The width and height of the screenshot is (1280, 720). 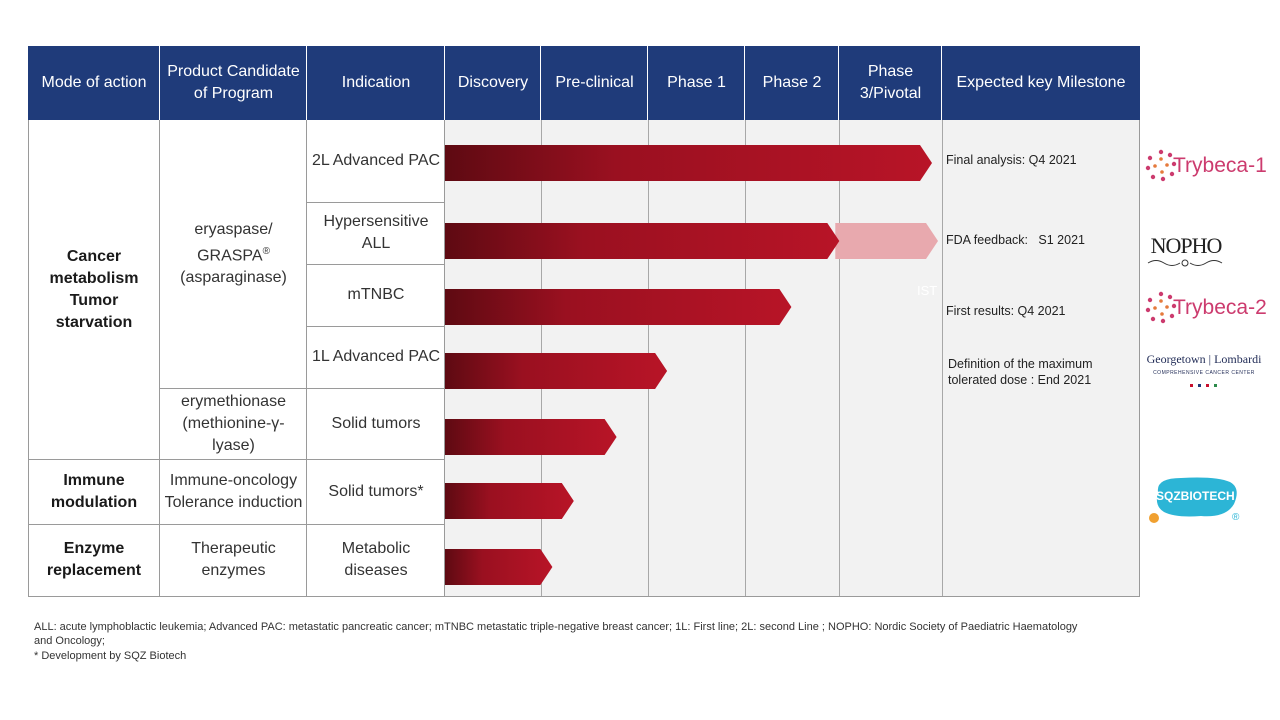 What do you see at coordinates (1006, 311) in the screenshot?
I see `milestone-mtnbc: First results: Q4 2021` at bounding box center [1006, 311].